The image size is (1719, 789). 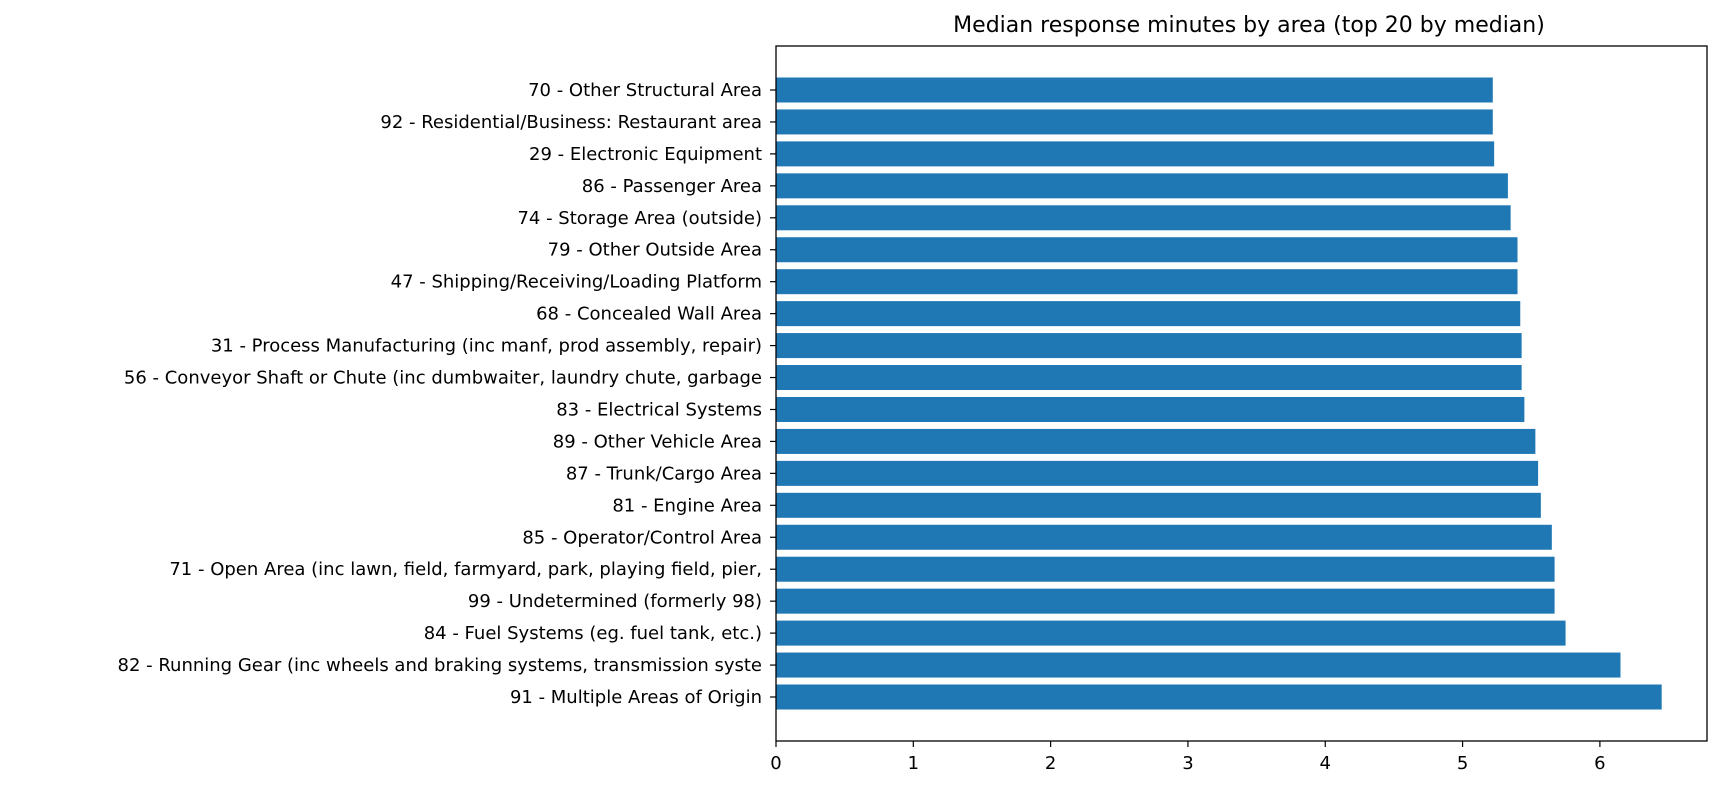 I want to click on y-tick-label: 85 - Operator/Control Area, so click(x=642, y=537).